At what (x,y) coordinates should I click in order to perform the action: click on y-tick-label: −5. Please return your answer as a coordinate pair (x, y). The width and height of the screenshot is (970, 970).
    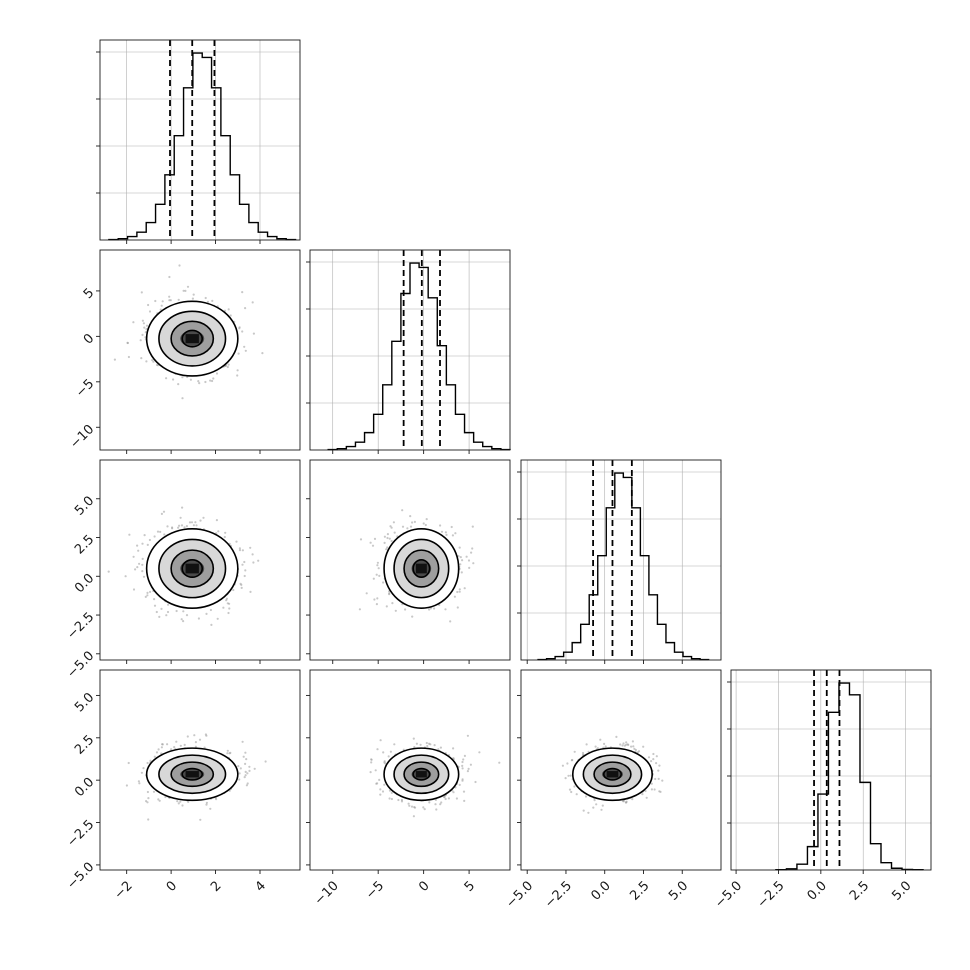
    Looking at the image, I should click on (85, 389).